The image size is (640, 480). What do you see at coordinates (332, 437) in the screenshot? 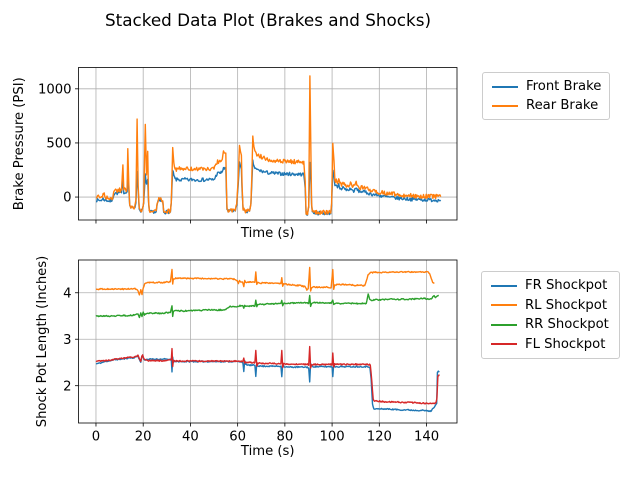
I see `x-tick-label: 100` at bounding box center [332, 437].